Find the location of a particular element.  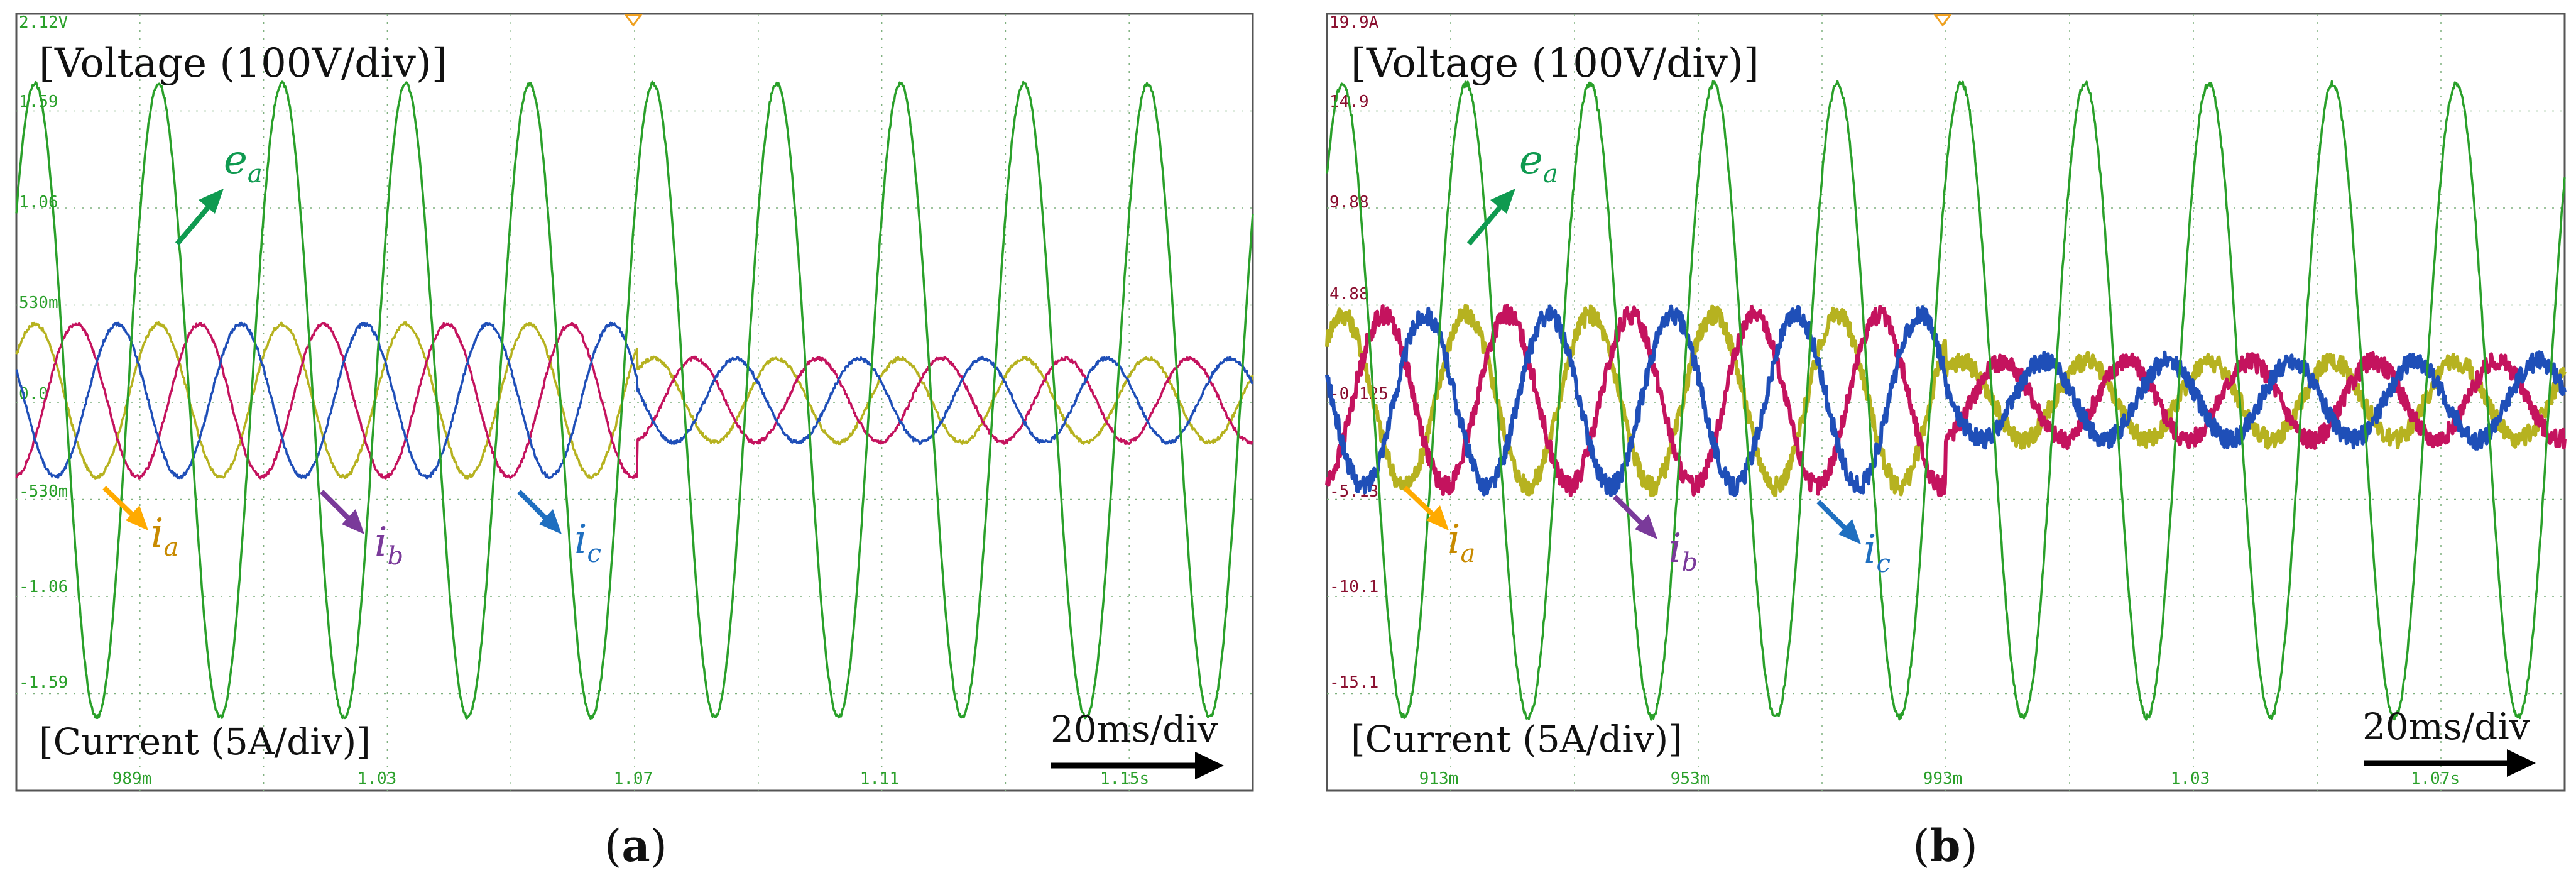

caption-b: (b) is located at coordinates (1946, 846).